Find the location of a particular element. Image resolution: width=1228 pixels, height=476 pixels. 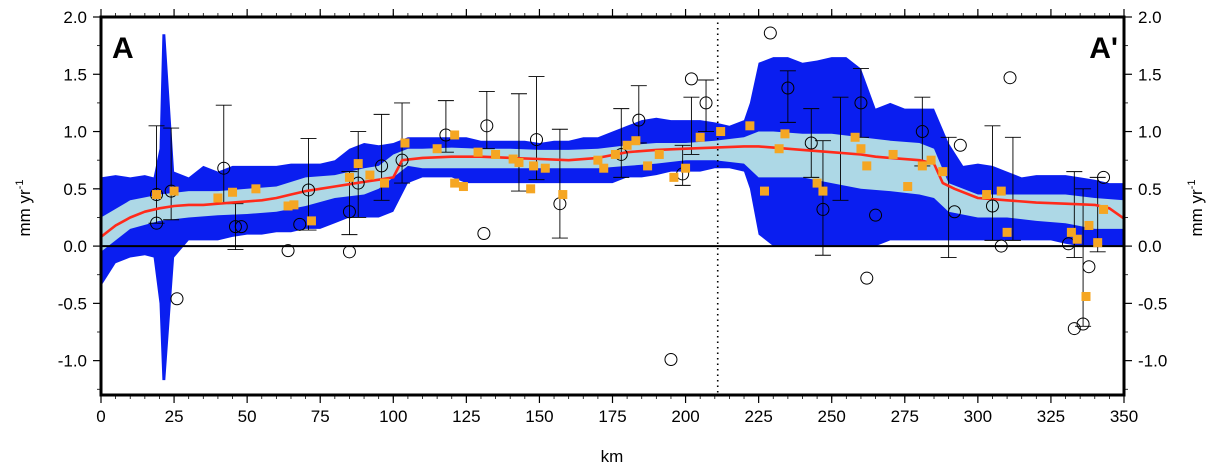

x-tick-label: 125 is located at coordinates (466, 416).